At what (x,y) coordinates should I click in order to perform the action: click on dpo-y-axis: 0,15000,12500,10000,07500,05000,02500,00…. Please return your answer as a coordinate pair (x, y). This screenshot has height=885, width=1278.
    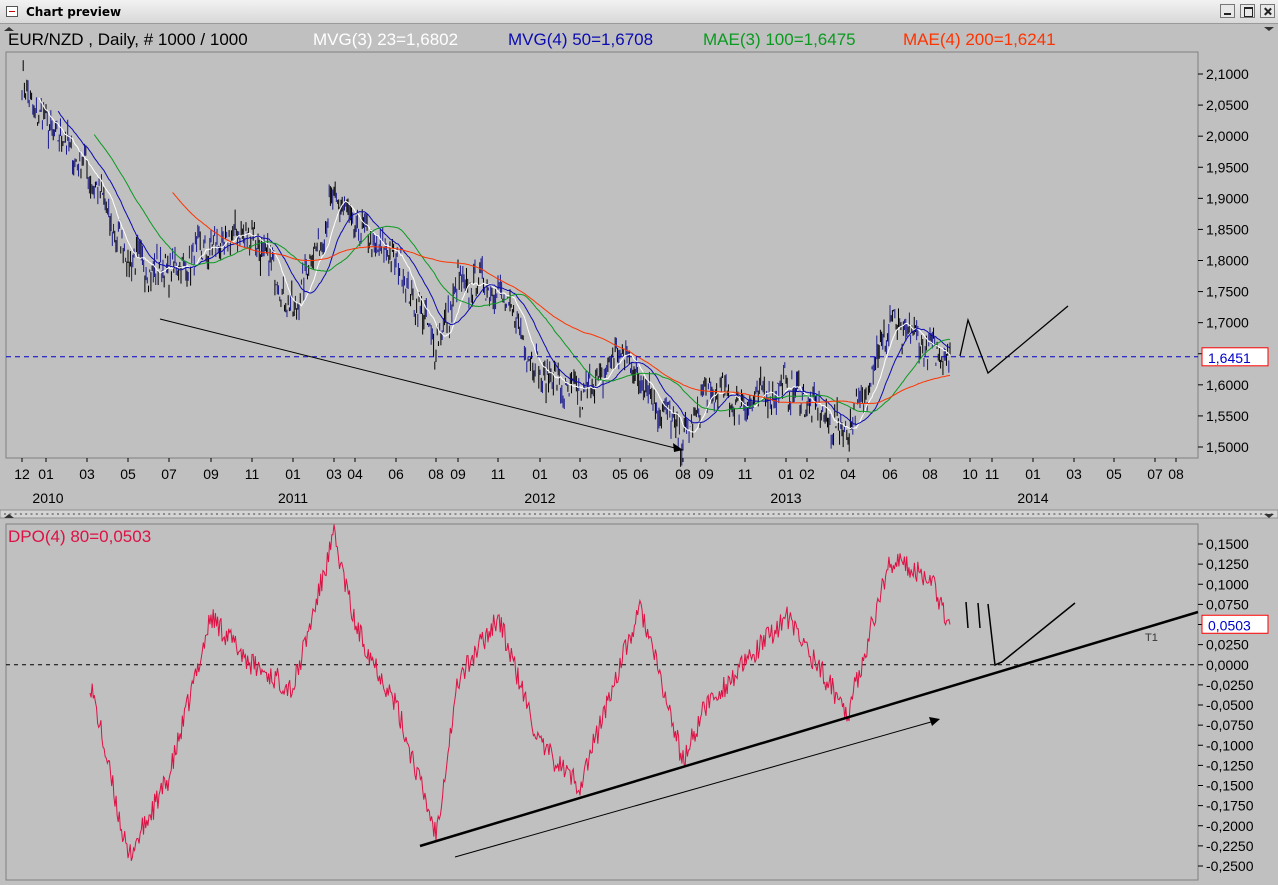
    Looking at the image, I should click on (1226, 705).